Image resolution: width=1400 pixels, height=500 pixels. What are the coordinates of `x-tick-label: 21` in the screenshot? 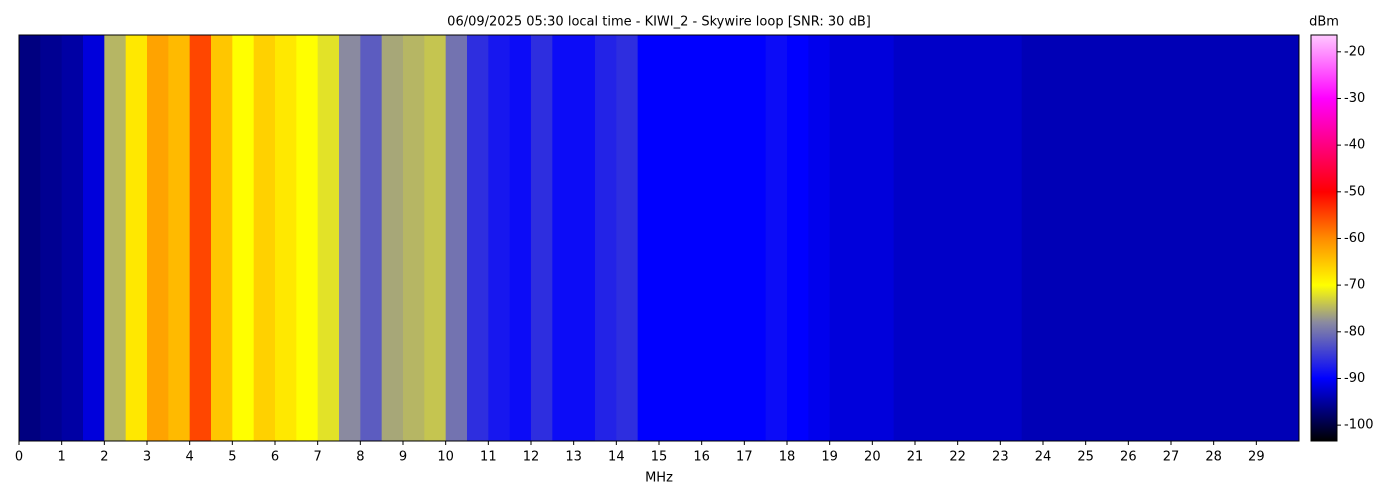 It's located at (915, 457).